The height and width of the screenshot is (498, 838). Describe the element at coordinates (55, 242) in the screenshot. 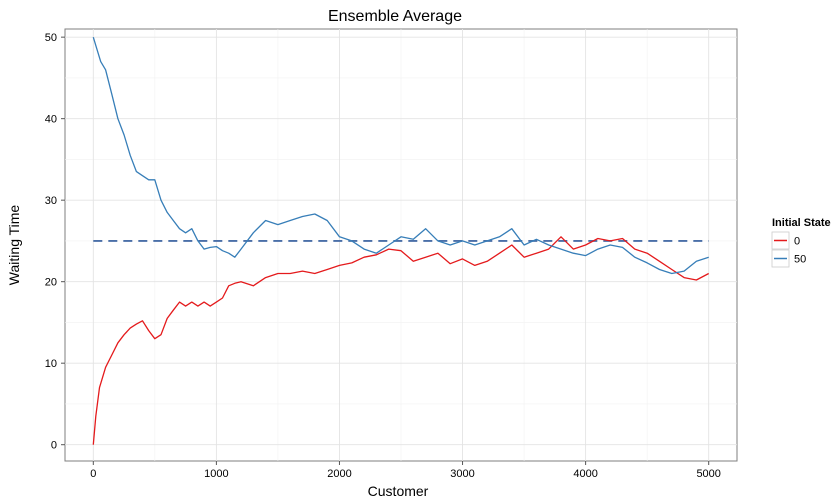

I see `y-axis-ticks: 0 10 20 30 40 50` at that location.